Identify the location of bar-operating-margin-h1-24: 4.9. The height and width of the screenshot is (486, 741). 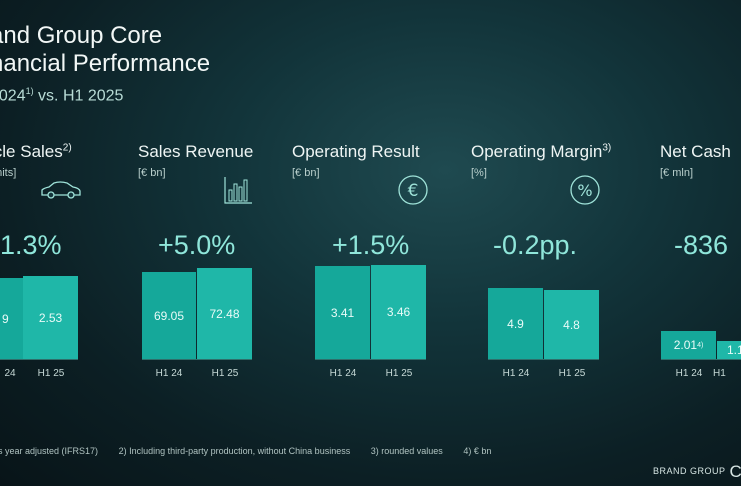
(515, 323).